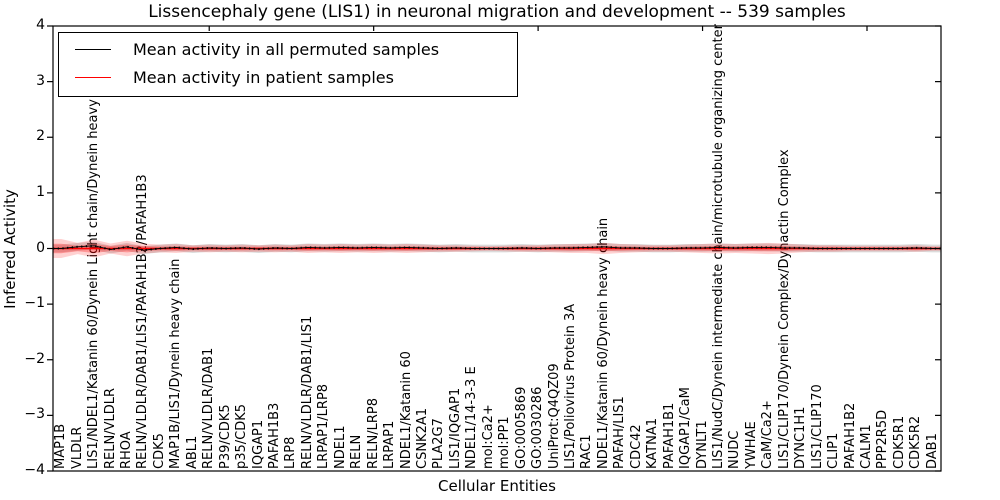 The width and height of the screenshot is (1000, 500). What do you see at coordinates (620, 432) in the screenshot?
I see `x-tick-label: PAFAH/LIS1` at bounding box center [620, 432].